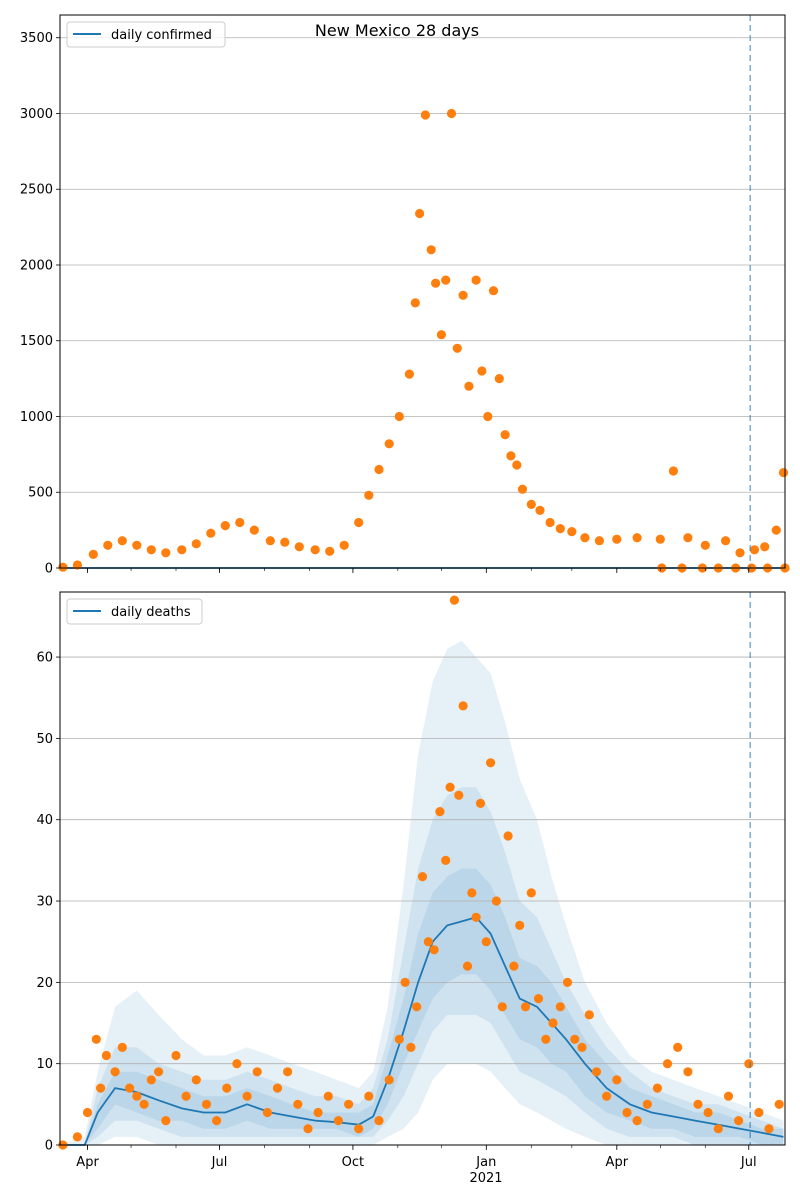 This screenshot has height=1200, width=800. What do you see at coordinates (40, 304) in the screenshot?
I see `confirmed-y-ticks: 0 500 1000 1500 2000 2500 3000 3500` at bounding box center [40, 304].